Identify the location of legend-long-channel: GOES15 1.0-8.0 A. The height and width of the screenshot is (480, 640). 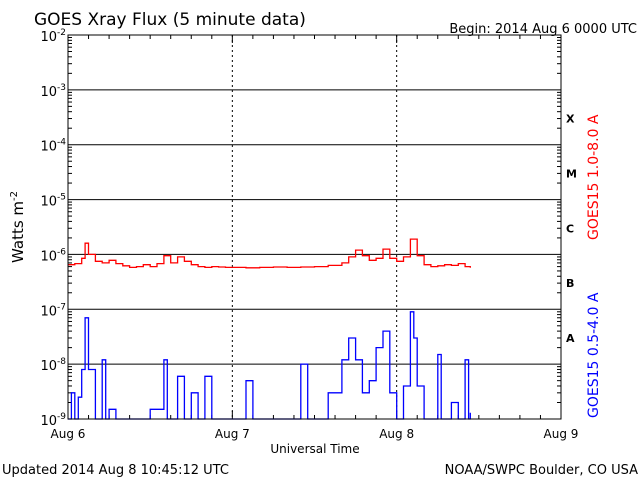
(594, 177).